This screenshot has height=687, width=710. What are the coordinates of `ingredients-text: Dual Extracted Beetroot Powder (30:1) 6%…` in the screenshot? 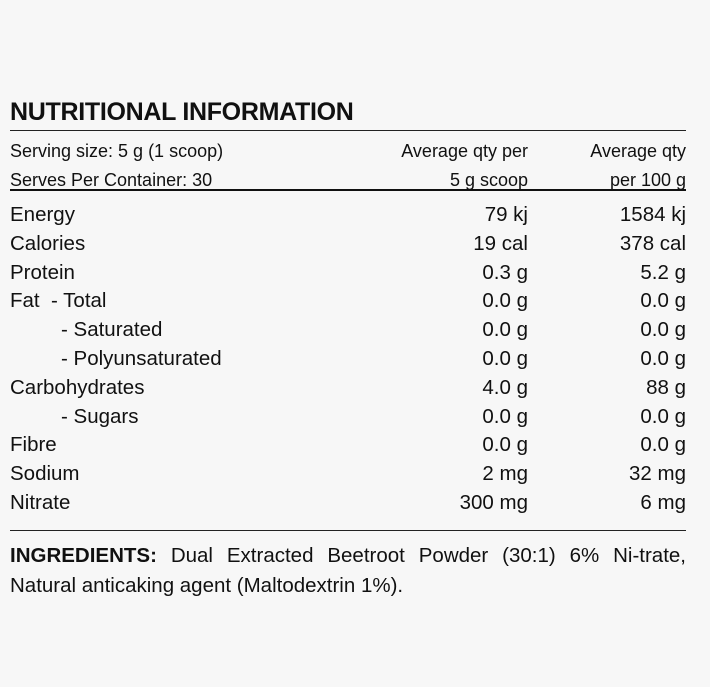 It's located at (348, 570).